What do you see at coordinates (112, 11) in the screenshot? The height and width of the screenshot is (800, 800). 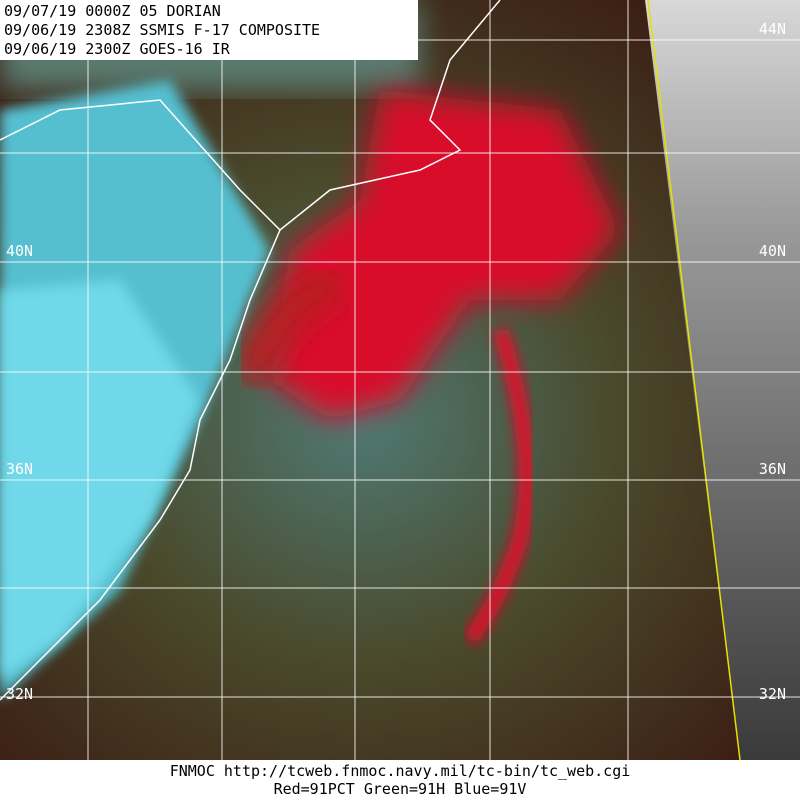 I see `header-line: 09/07/19 0000Z 05 DORIAN` at bounding box center [112, 11].